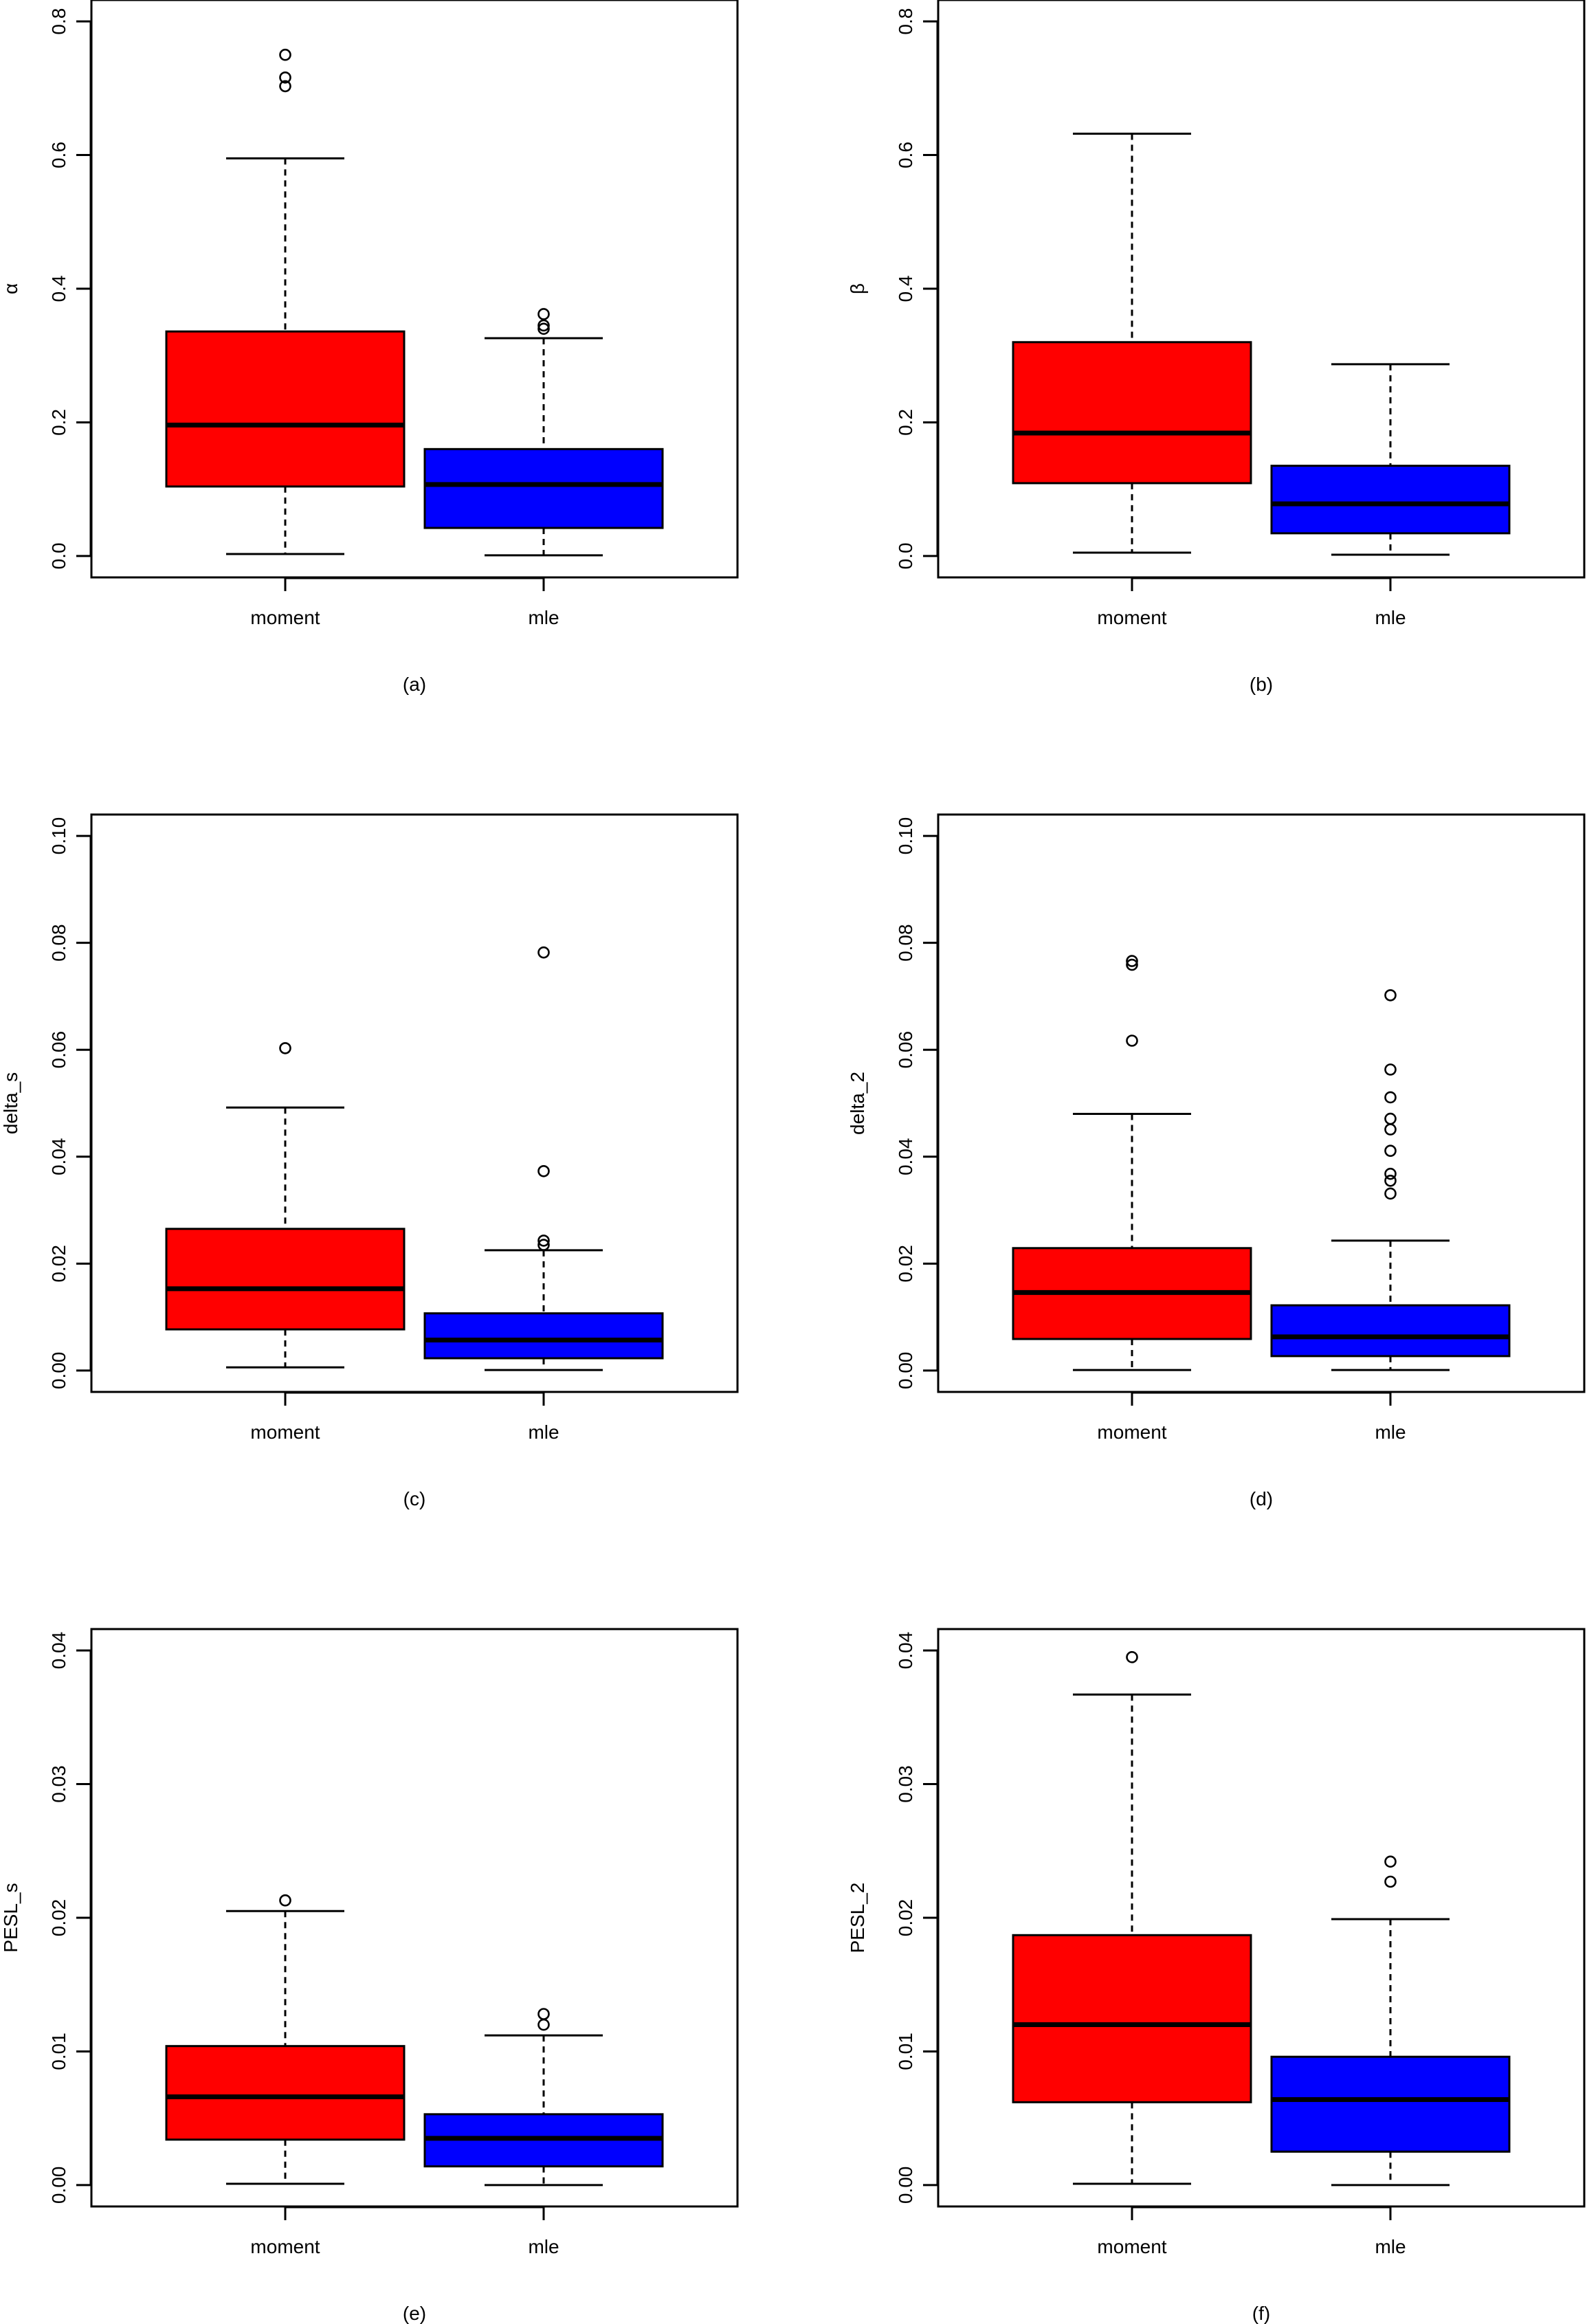 Image resolution: width=1587 pixels, height=2324 pixels. What do you see at coordinates (10, 289) in the screenshot?
I see `y-axis-label: α` at bounding box center [10, 289].